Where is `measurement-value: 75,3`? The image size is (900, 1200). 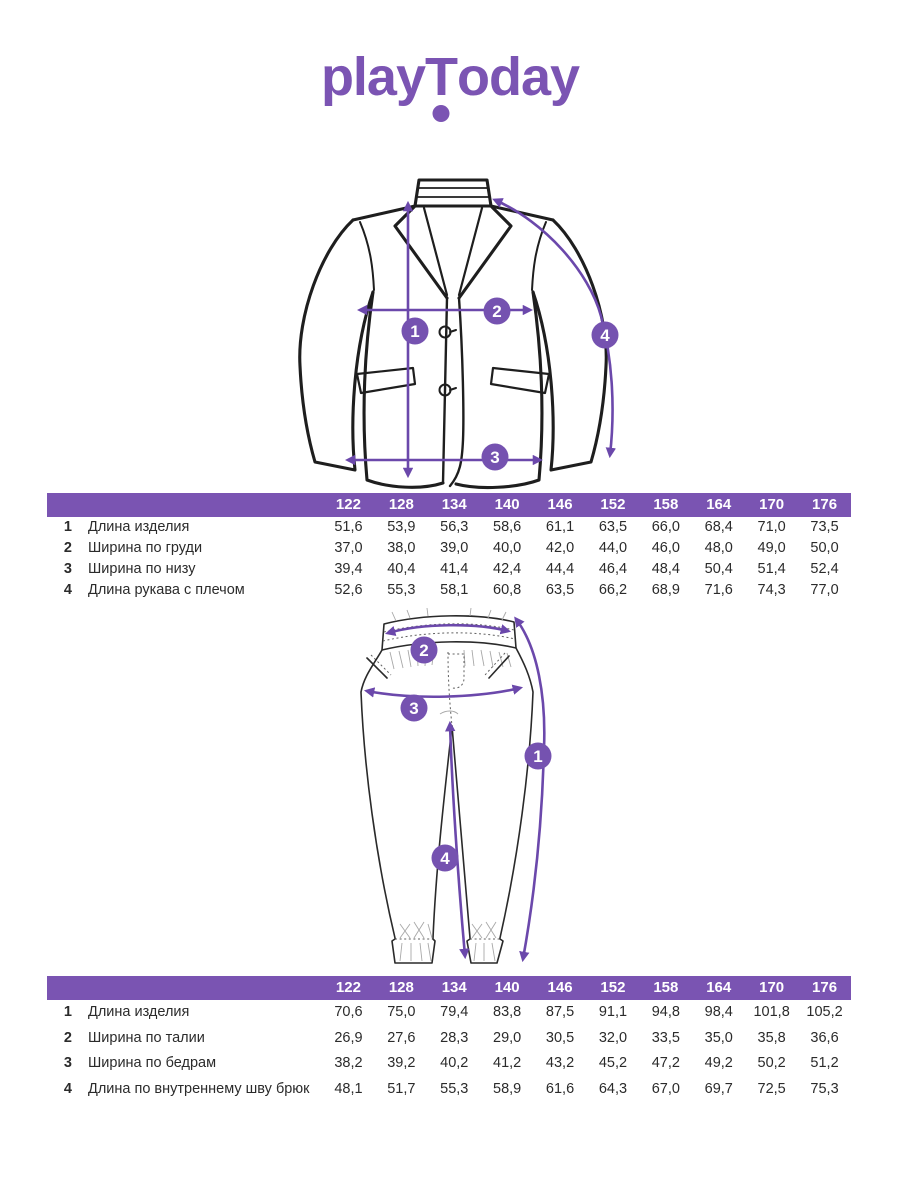 measurement-value: 75,3 is located at coordinates (824, 1088).